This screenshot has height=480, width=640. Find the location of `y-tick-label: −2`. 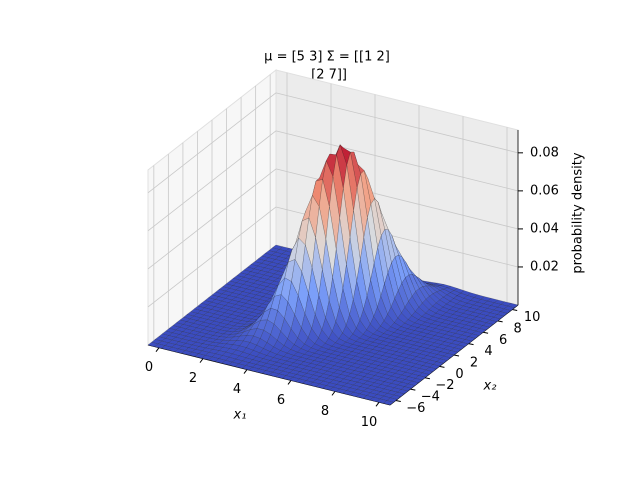

y-tick-label: −2 is located at coordinates (444, 385).